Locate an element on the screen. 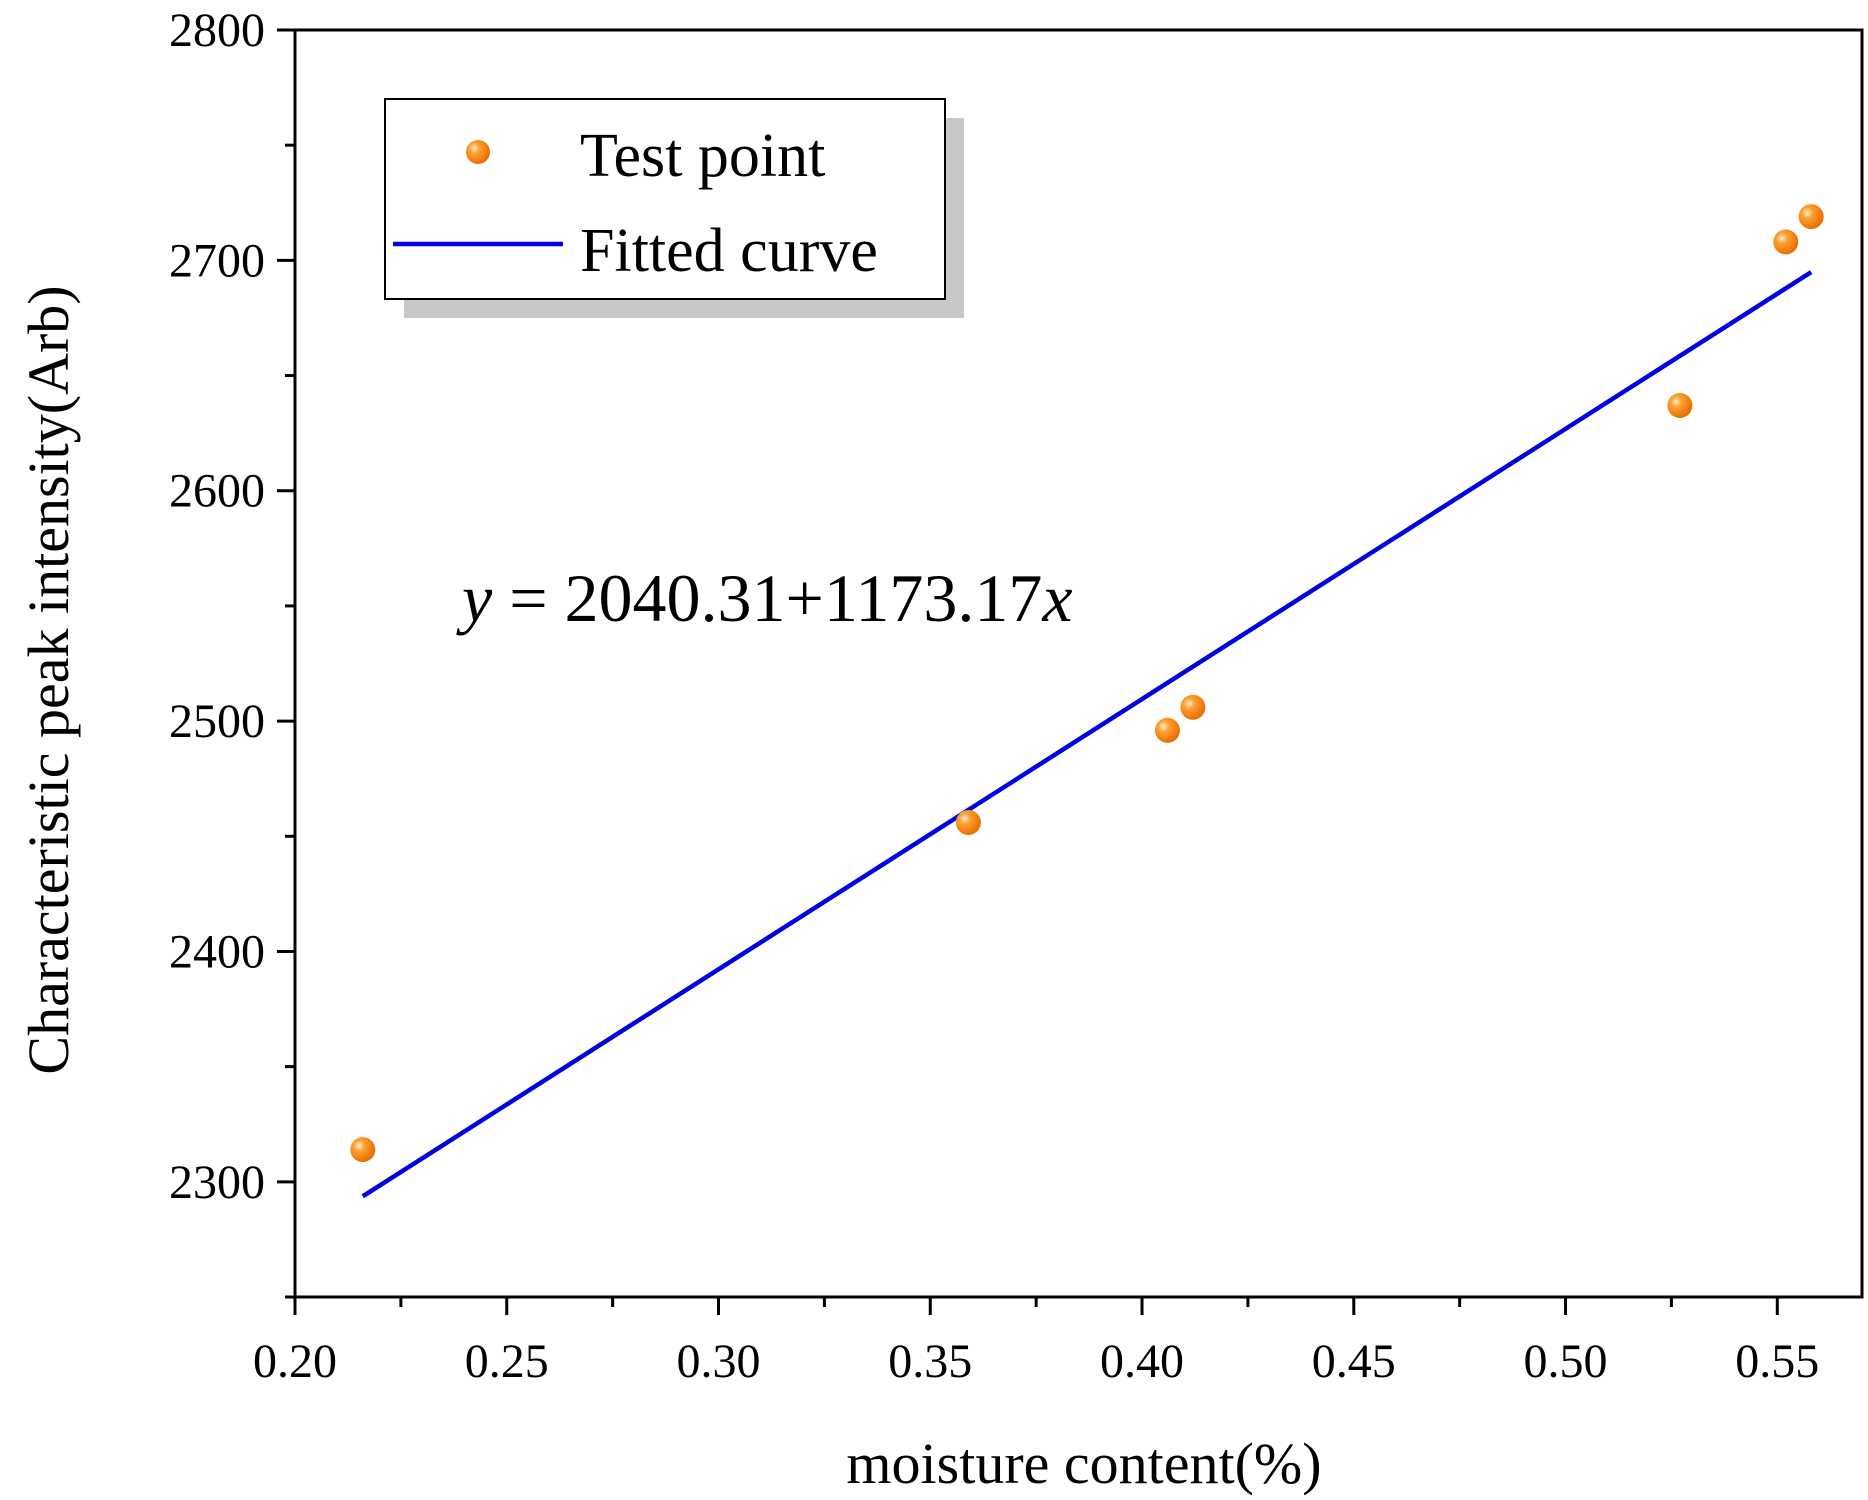 This screenshot has height=1500, width=1868. legend-box is located at coordinates (665, 199).